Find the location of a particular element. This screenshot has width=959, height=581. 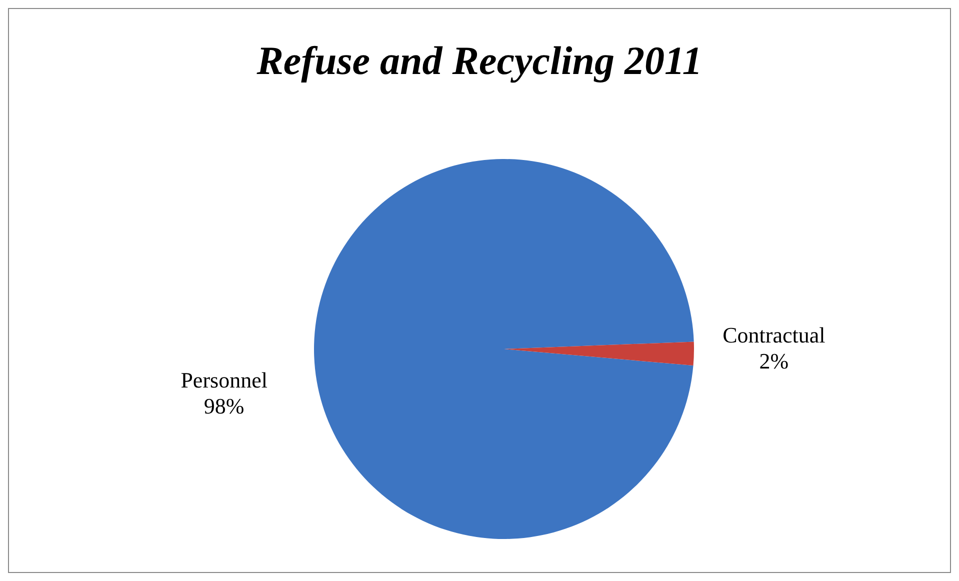

slice-label: Personnel is located at coordinates (224, 379).